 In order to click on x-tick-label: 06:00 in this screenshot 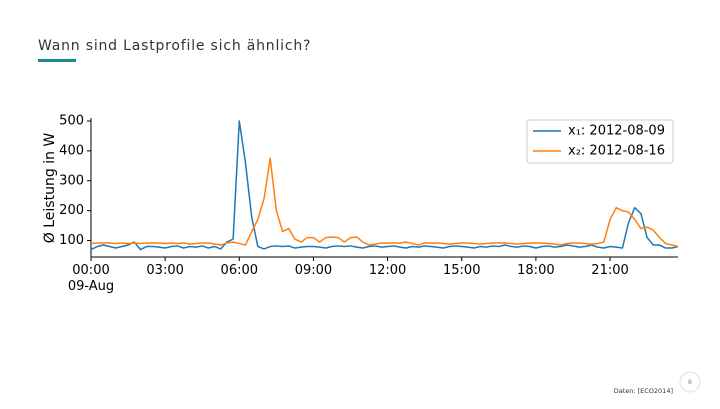, I will do `click(239, 270)`.